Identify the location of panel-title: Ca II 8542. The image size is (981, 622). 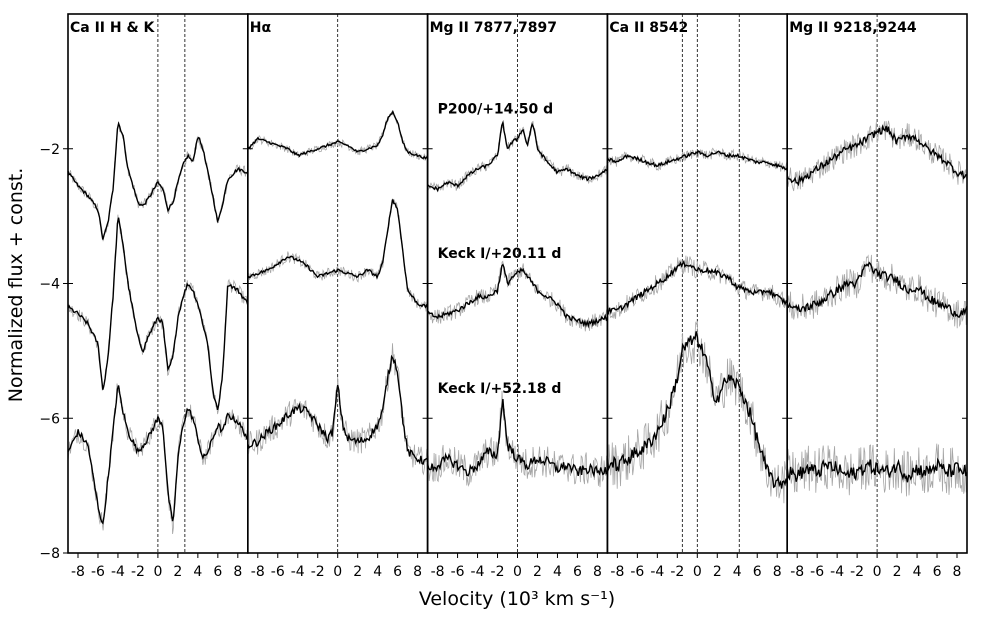
(648, 28).